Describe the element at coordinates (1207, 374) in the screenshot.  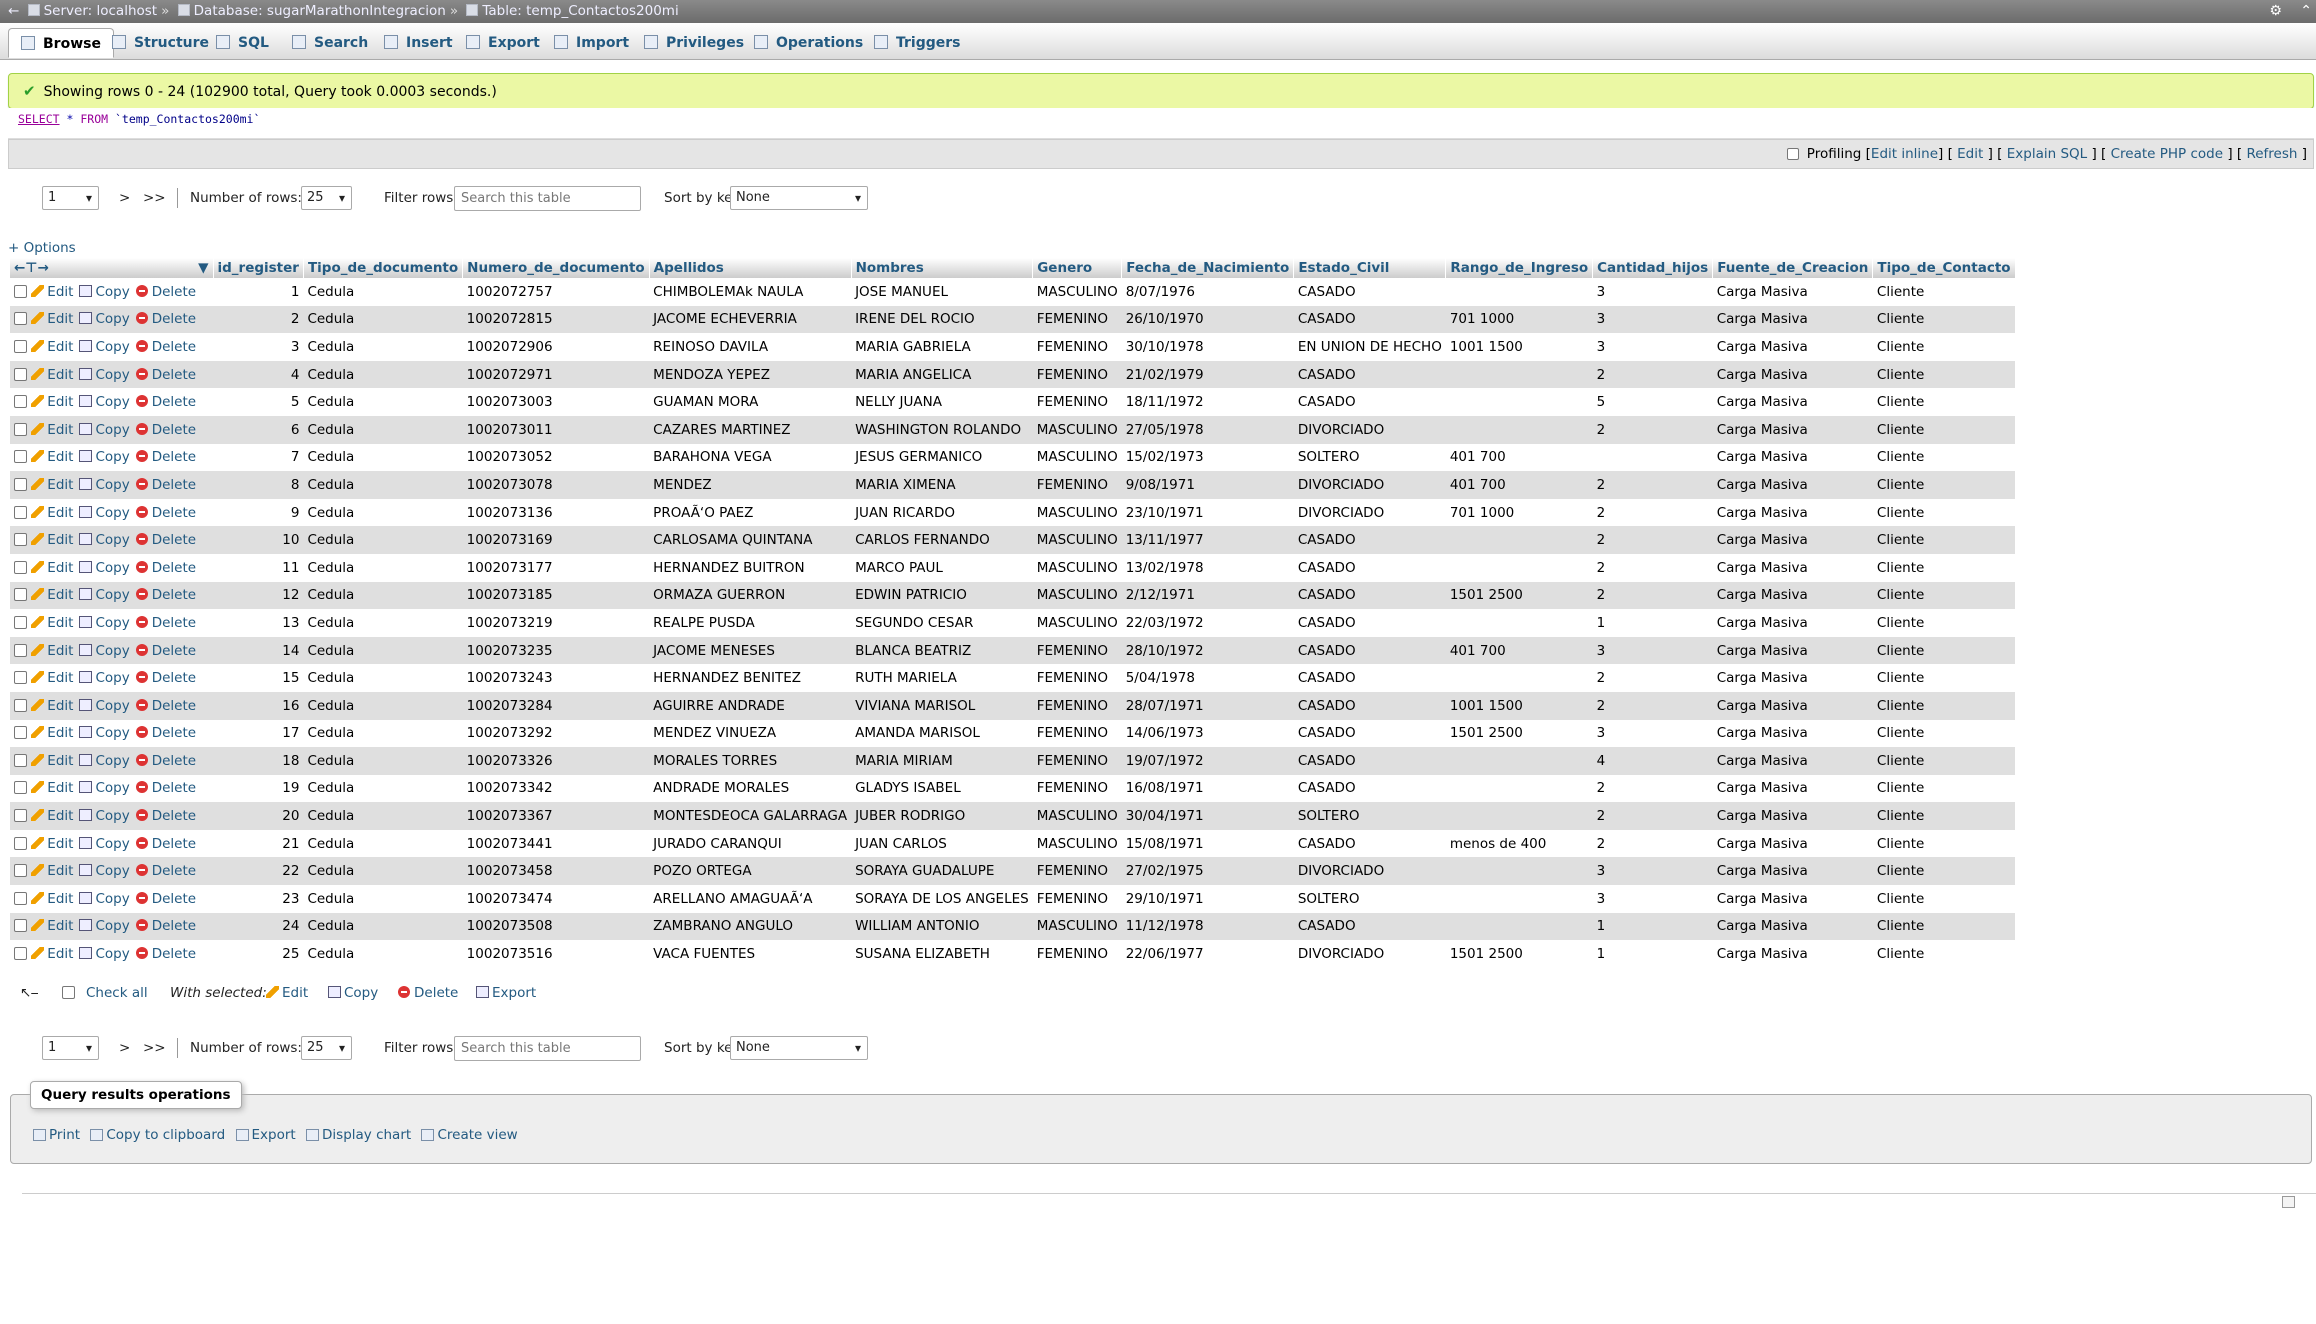
I see `table-cell: 21/02/1979` at that location.